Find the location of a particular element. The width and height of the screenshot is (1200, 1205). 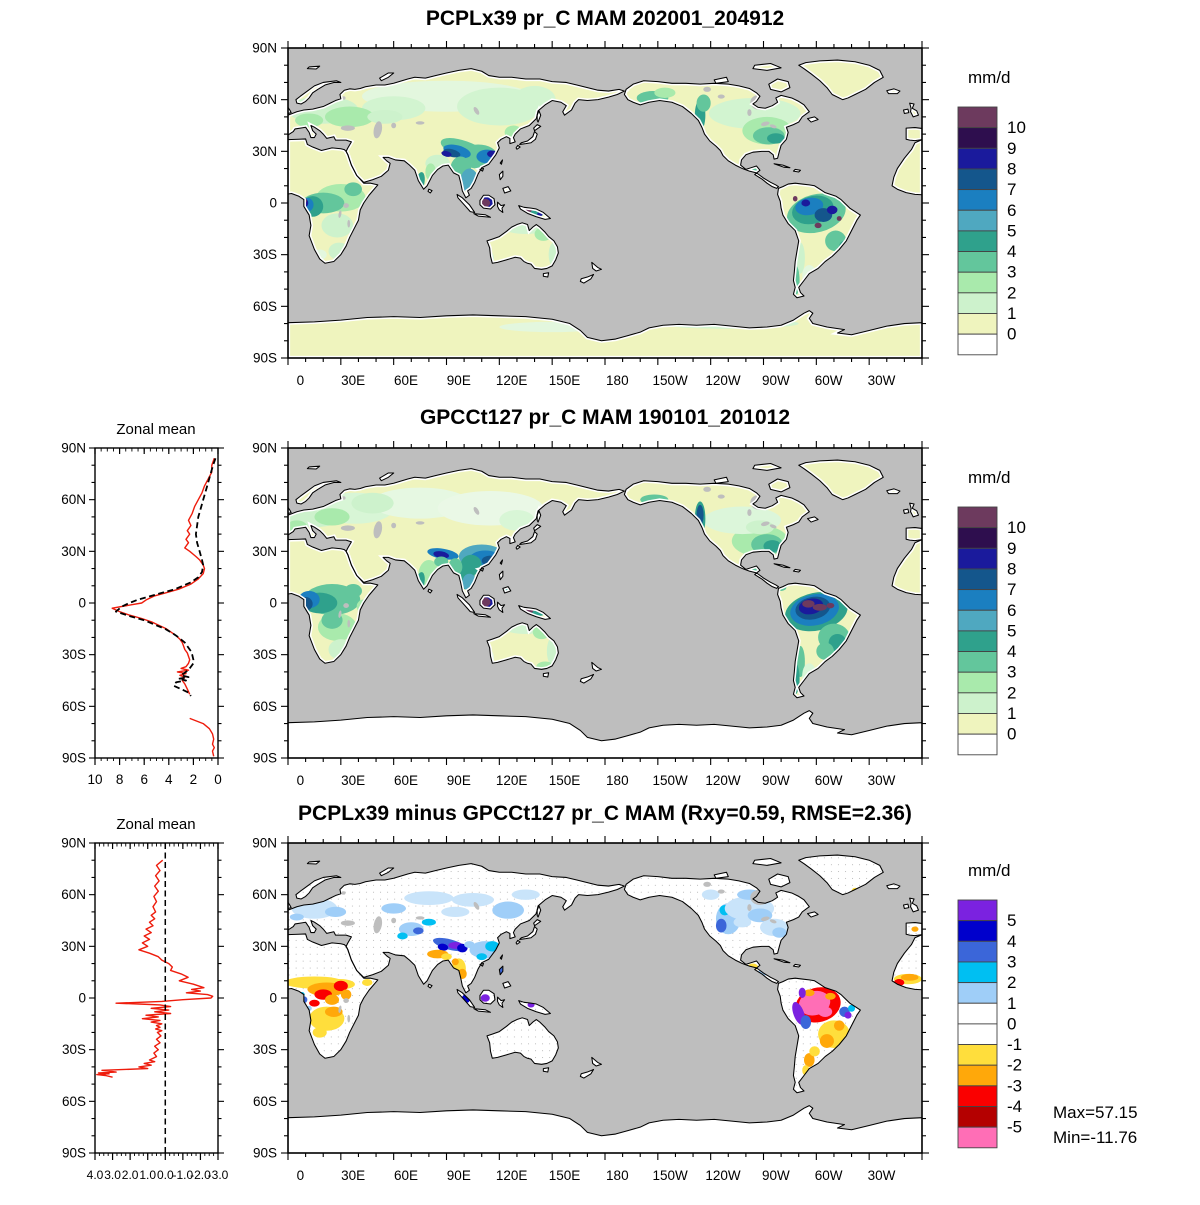

lat-tick-label: 0 is located at coordinates (273, 998).